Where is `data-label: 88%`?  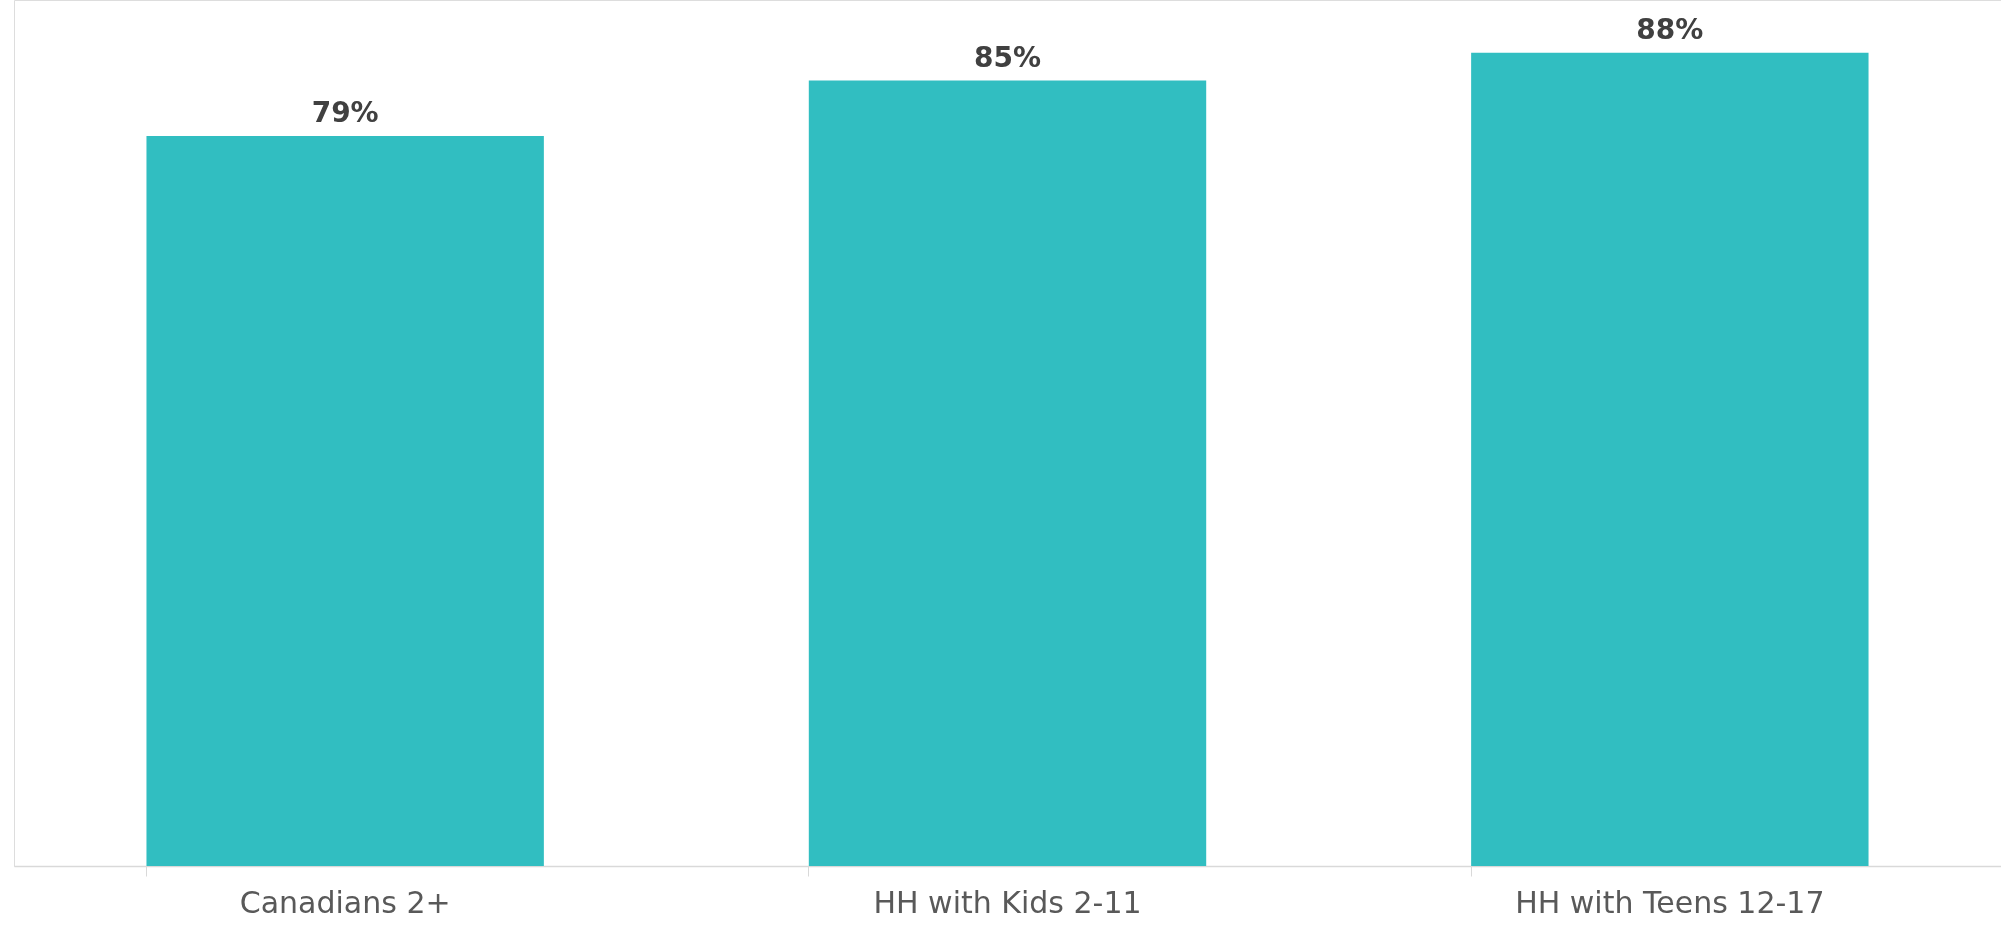
data-label: 88% is located at coordinates (1670, 29).